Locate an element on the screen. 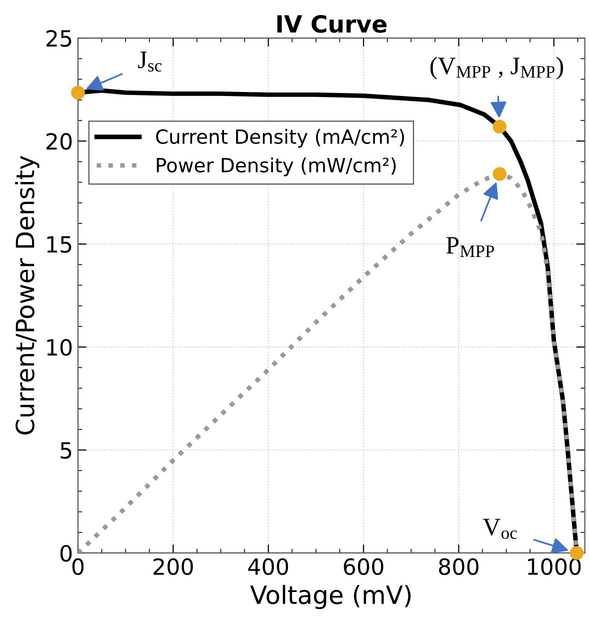 The height and width of the screenshot is (624, 589). legend-label: Power Density (mW/cm²) is located at coordinates (276, 166).